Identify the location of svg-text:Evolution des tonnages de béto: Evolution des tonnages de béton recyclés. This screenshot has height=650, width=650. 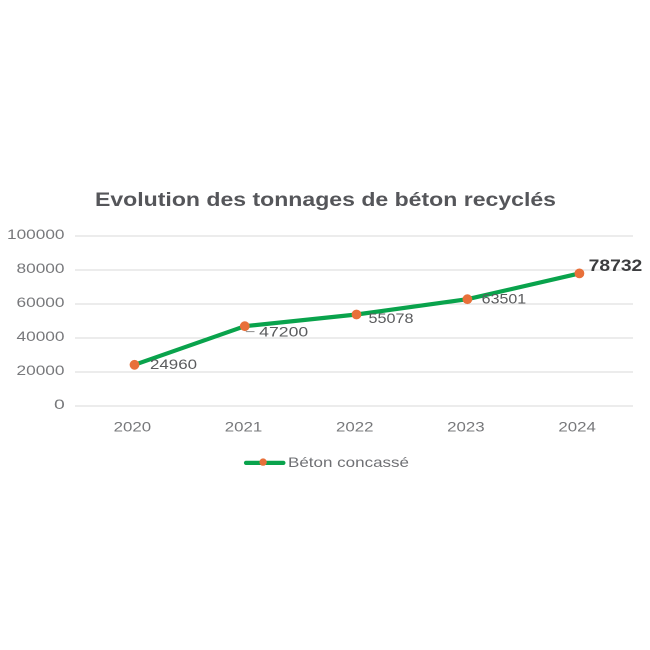
(325, 200).